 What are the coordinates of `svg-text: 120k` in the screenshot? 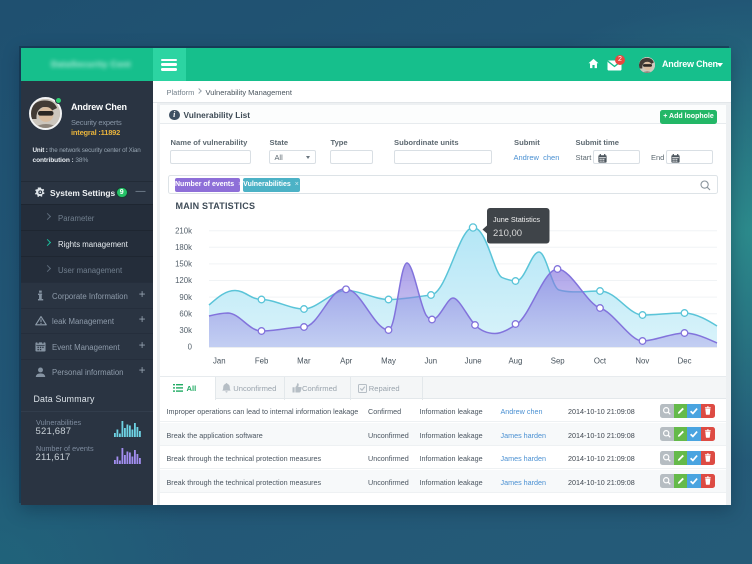 It's located at (183, 280).